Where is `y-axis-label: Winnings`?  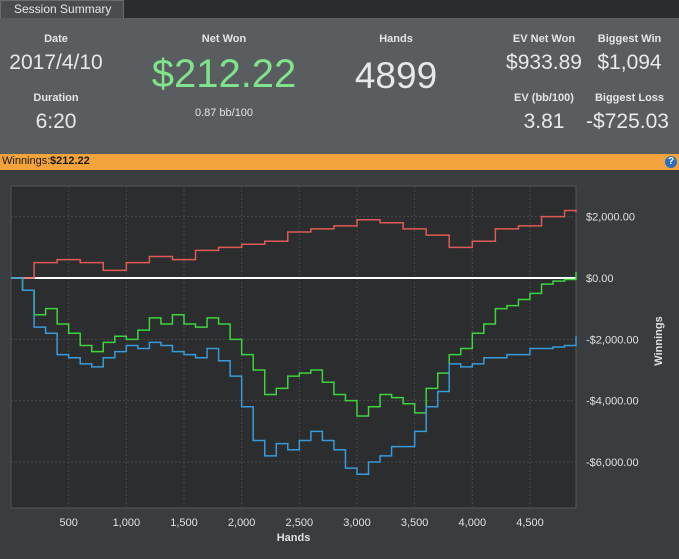
y-axis-label: Winnings is located at coordinates (659, 340).